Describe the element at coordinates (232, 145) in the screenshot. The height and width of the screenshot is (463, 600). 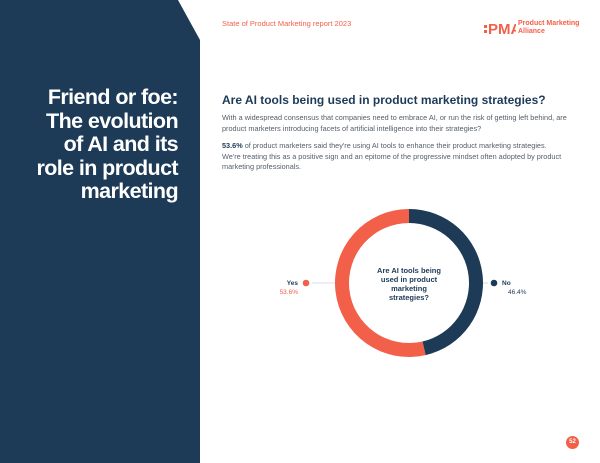
I see `stat-highlight: 53.6%` at that location.